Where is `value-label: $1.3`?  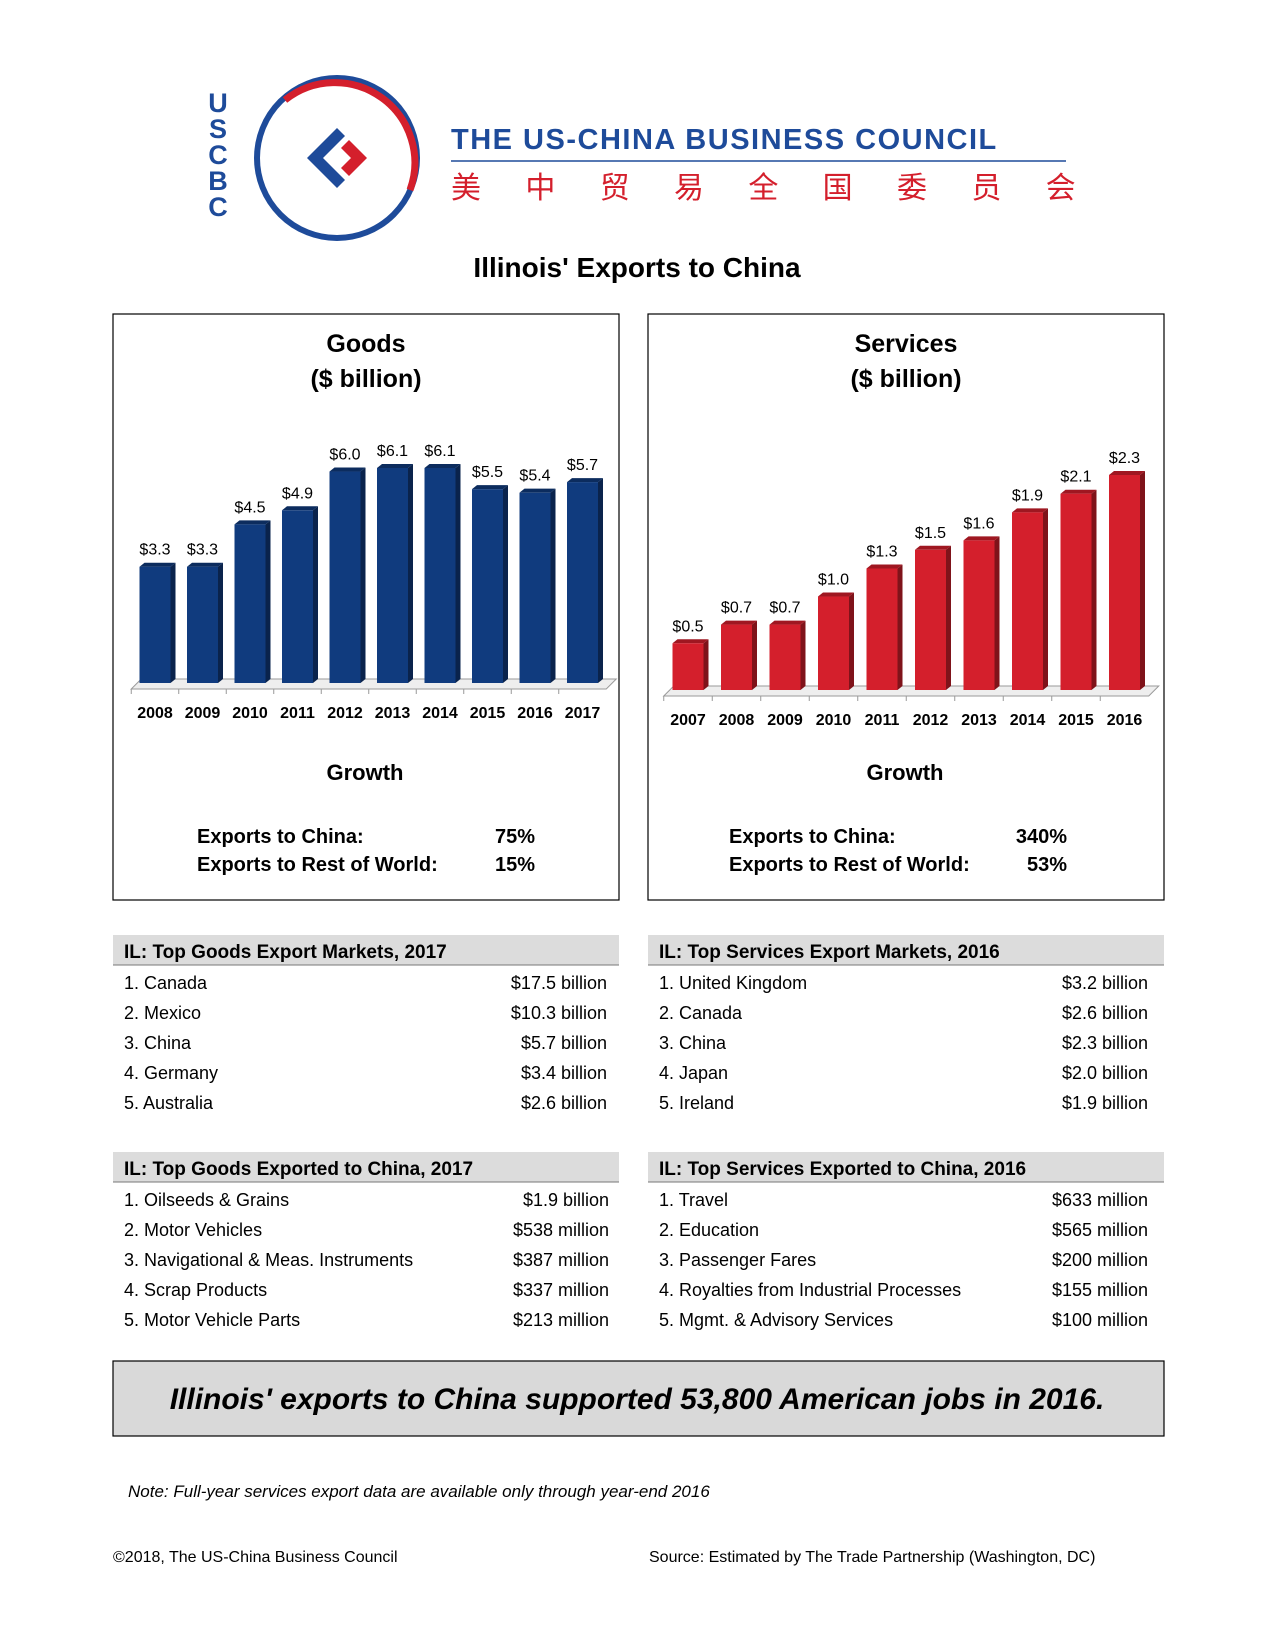 value-label: $1.3 is located at coordinates (881, 551).